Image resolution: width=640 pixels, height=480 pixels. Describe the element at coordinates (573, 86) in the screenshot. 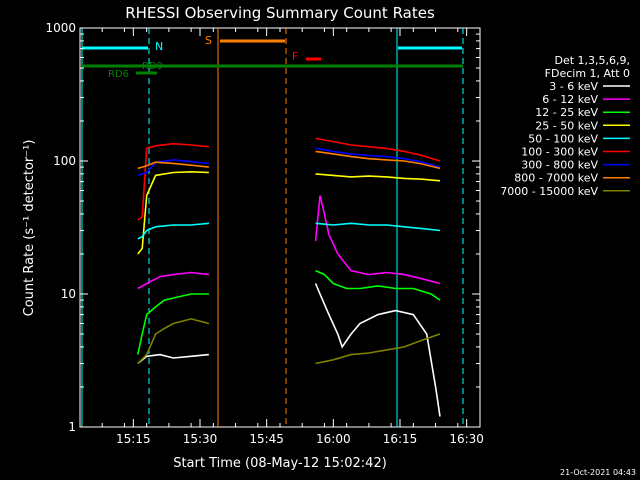

I see `legend-label: 3 - 6 keV` at that location.